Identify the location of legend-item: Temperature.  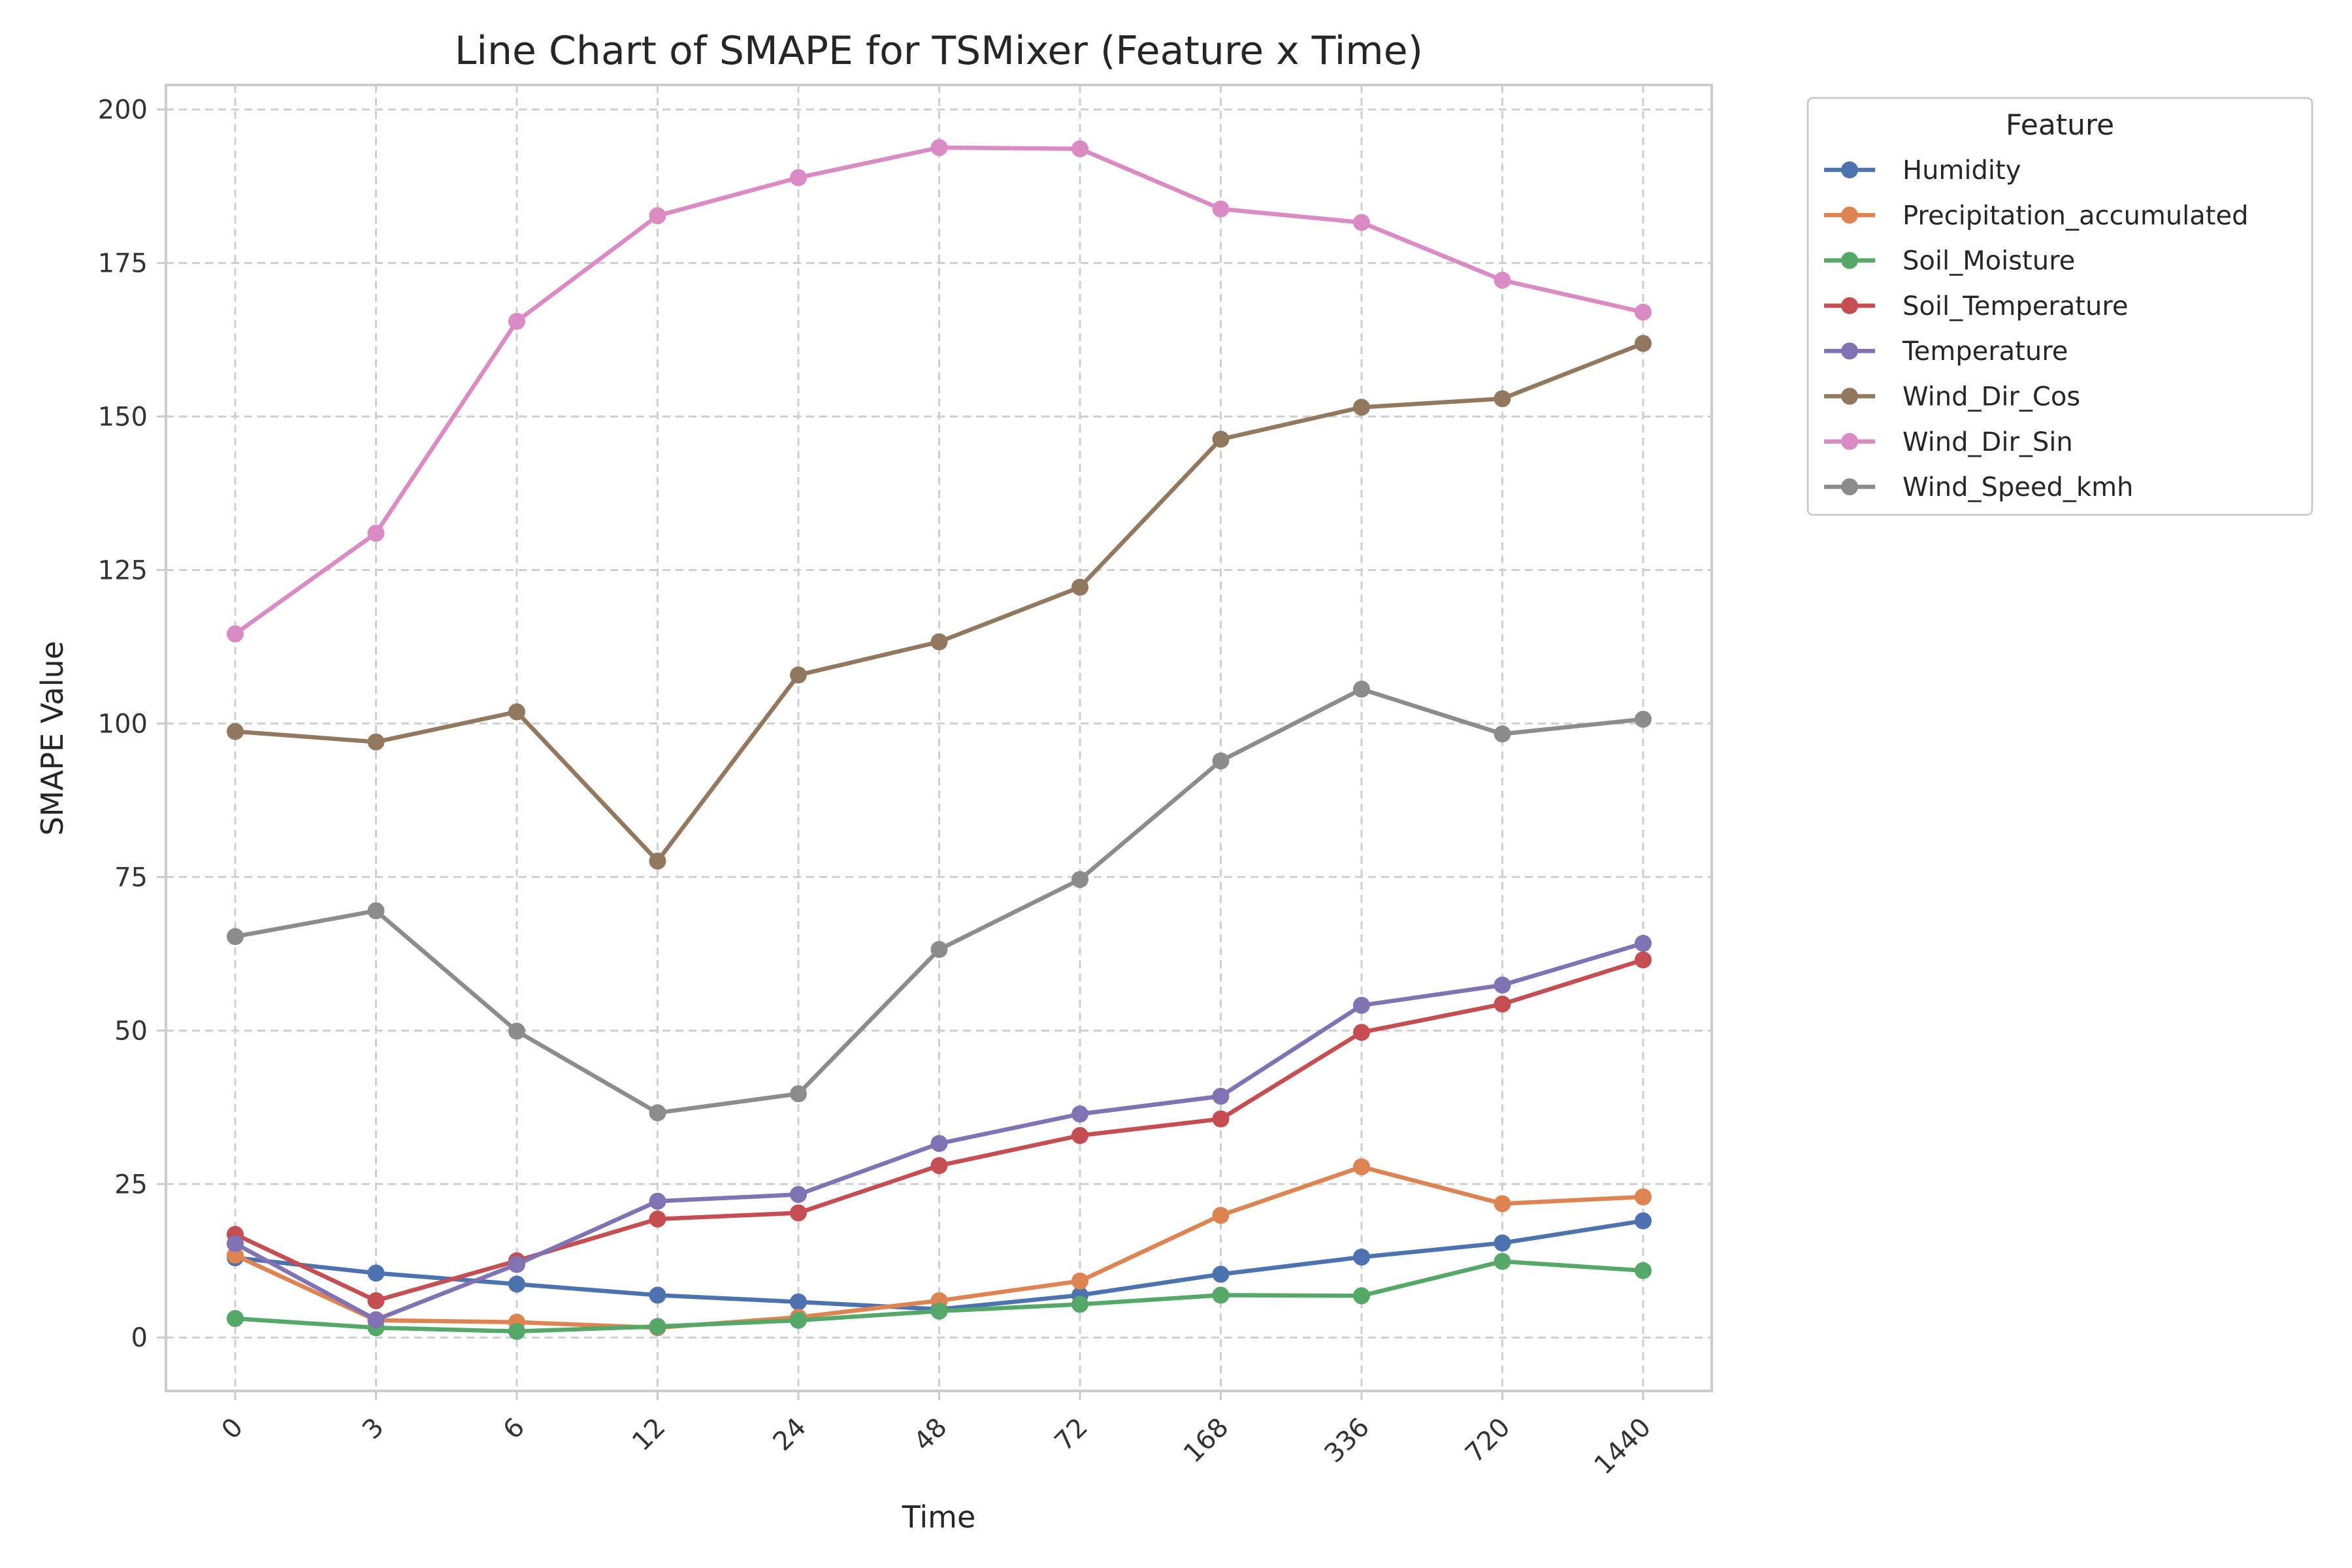
(1946, 351).